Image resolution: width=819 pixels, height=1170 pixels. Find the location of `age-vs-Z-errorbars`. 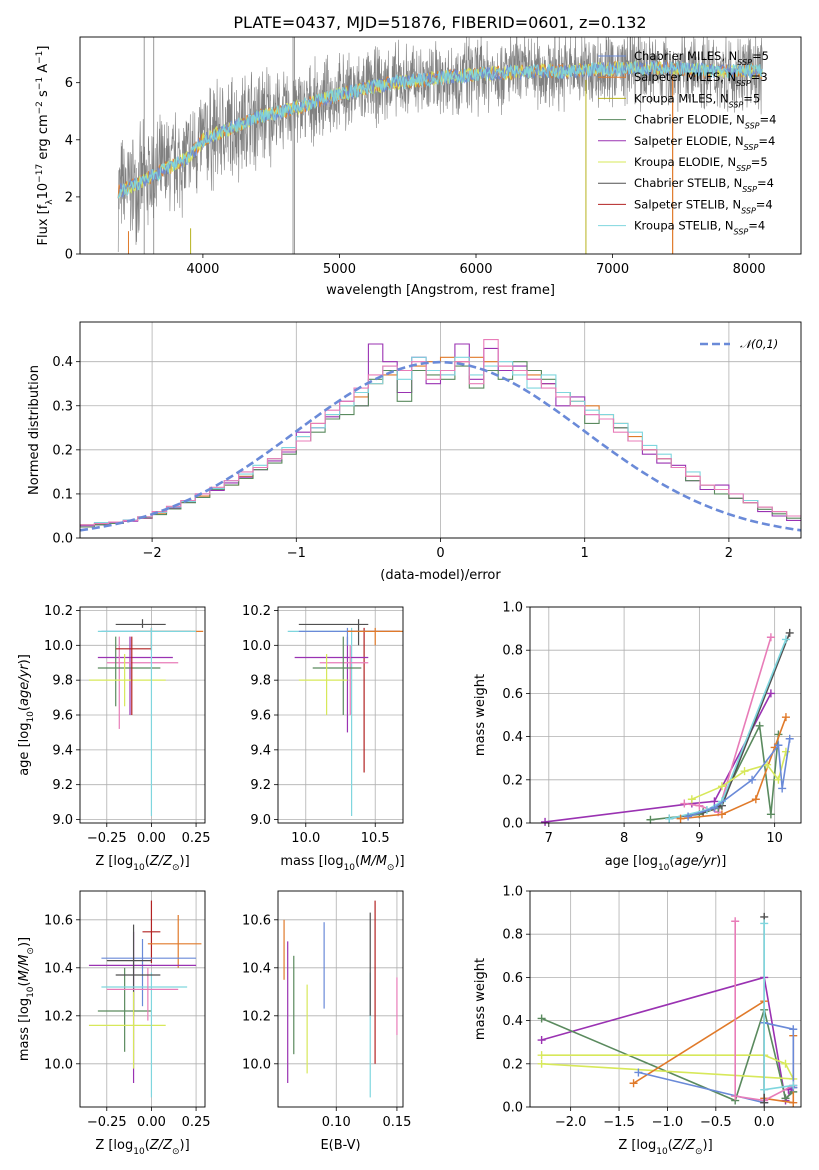

age-vs-Z-errorbars is located at coordinates (146, 718).